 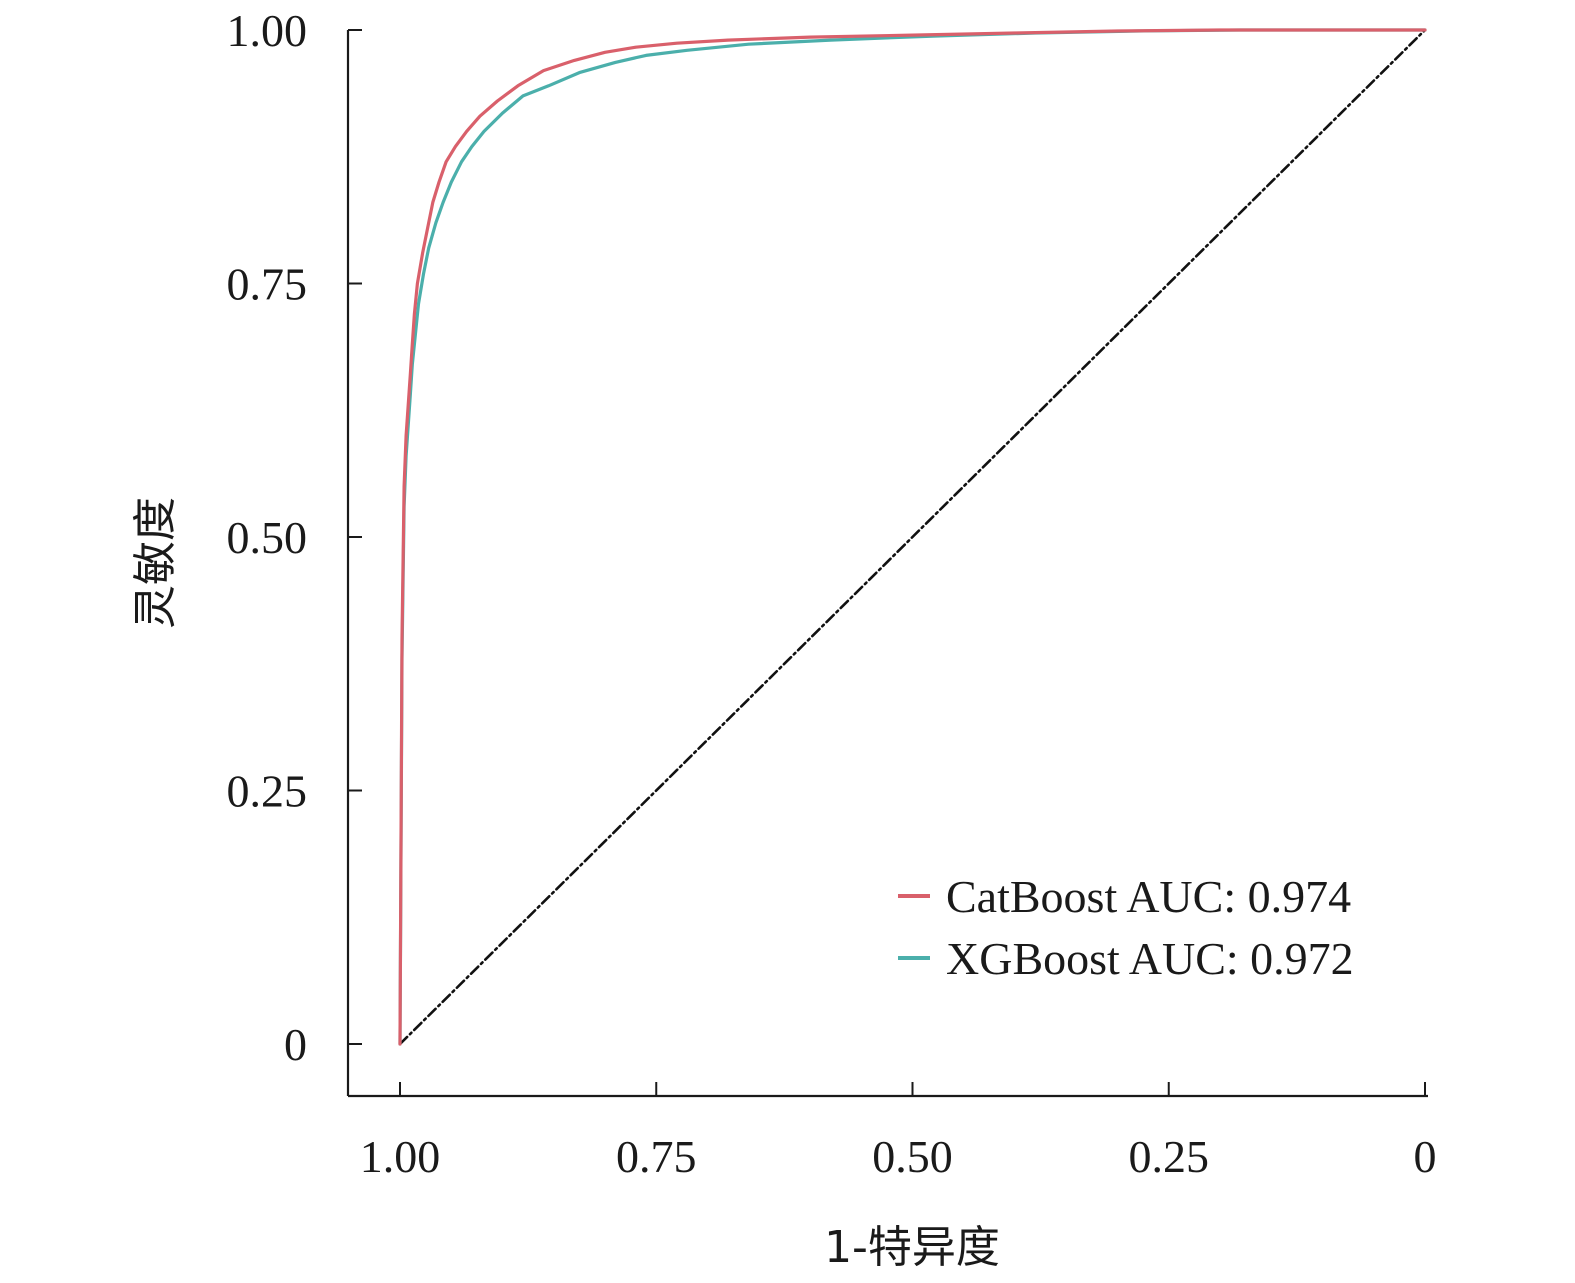 What do you see at coordinates (1148, 896) in the screenshot?
I see `legend-label: CatBoost AUC: 0.974` at bounding box center [1148, 896].